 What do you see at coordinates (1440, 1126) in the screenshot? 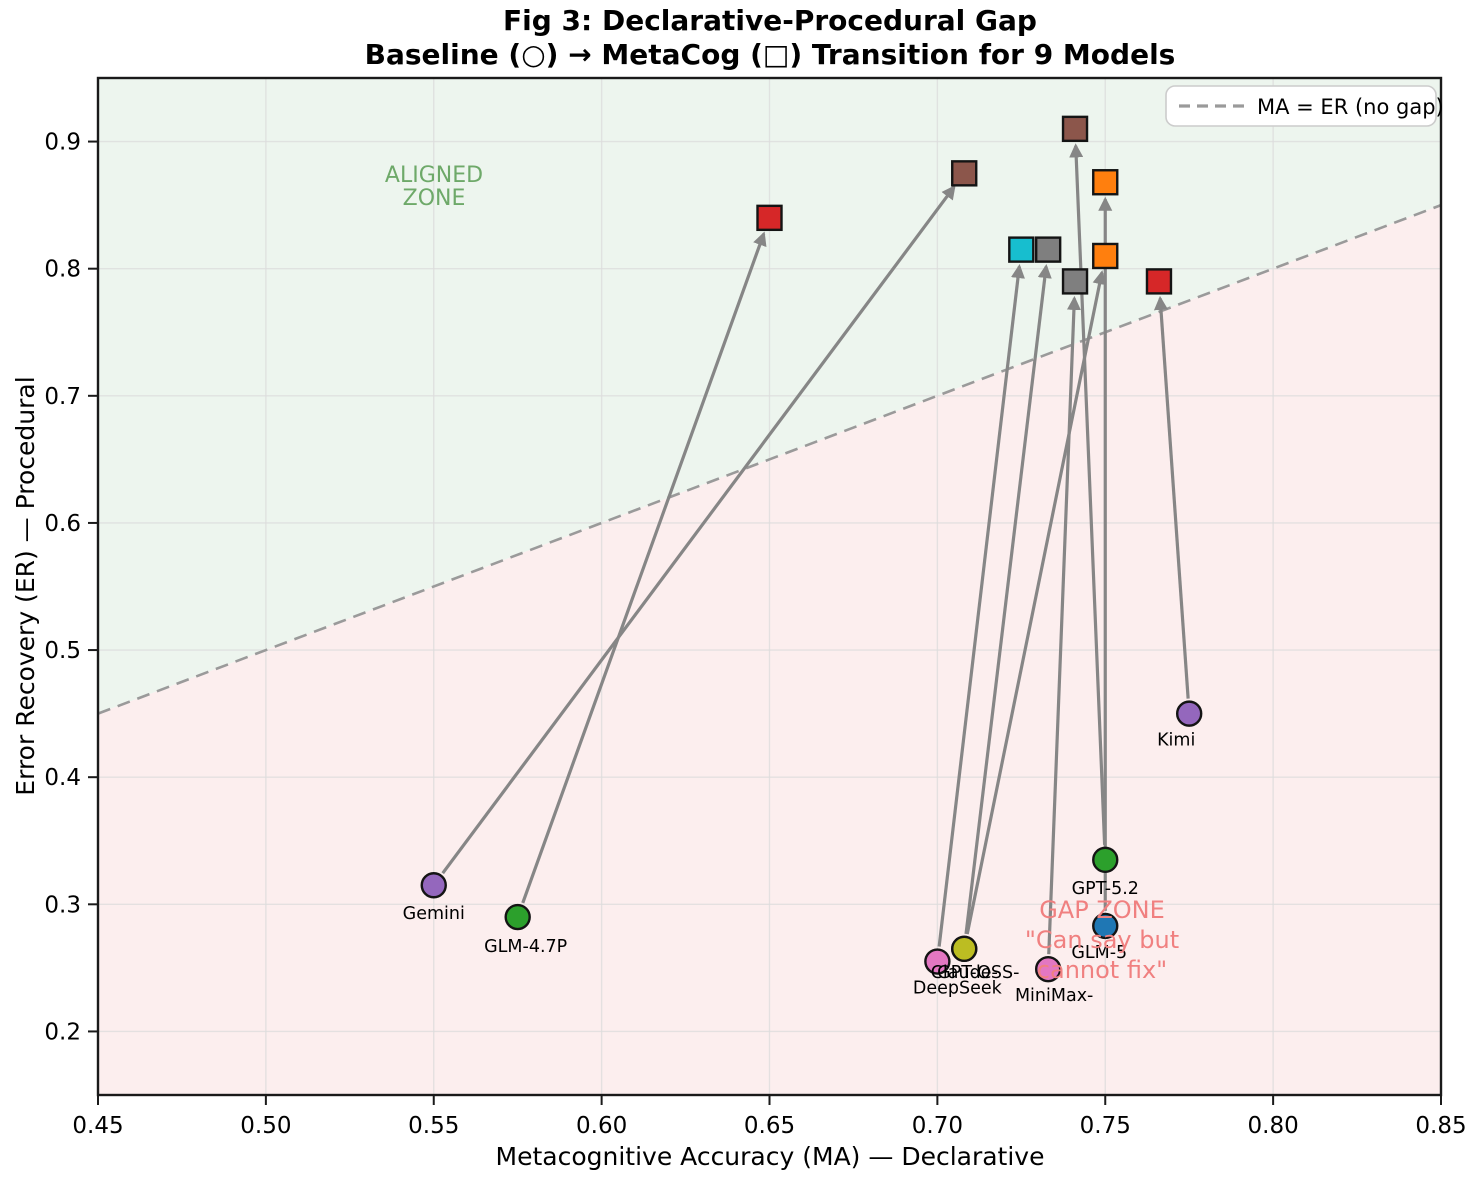
I see `x-tick-label: 0.85` at bounding box center [1440, 1126].